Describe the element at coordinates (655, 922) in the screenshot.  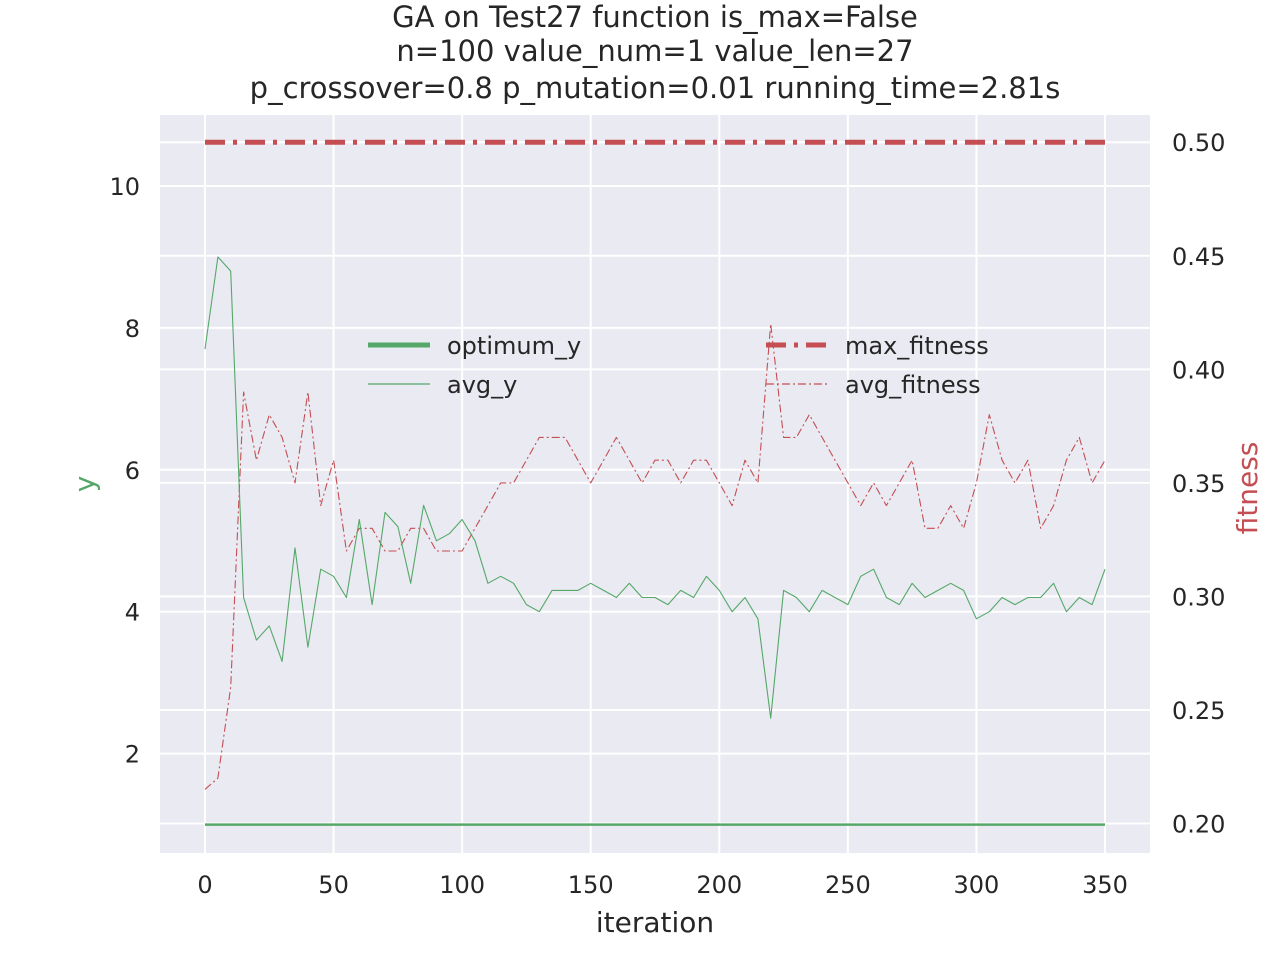
I see `x-axis-label: iteration` at that location.